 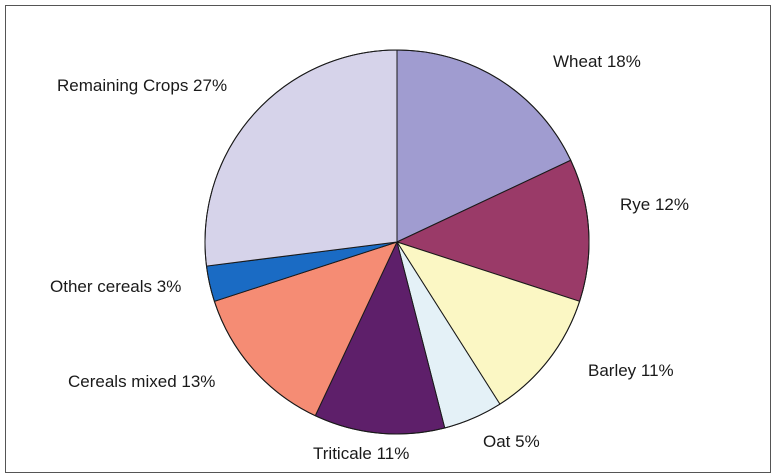 What do you see at coordinates (301, 158) in the screenshot?
I see `pie-slice-remaining-crops` at bounding box center [301, 158].